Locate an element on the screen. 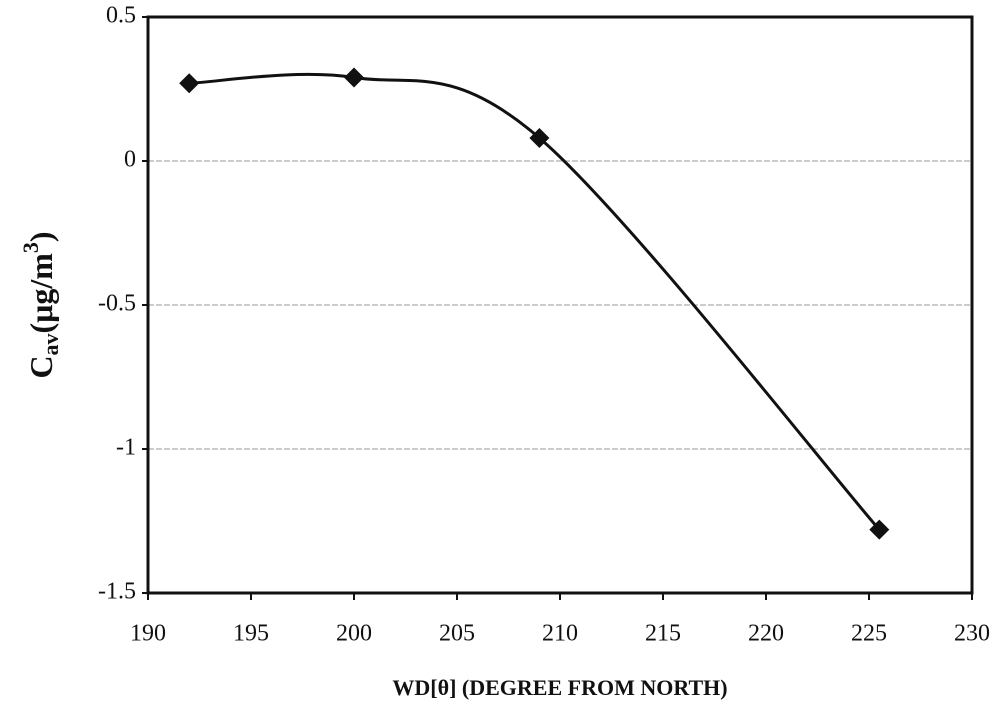 The image size is (1003, 713). y-tick-label: -1 is located at coordinates (126, 448).